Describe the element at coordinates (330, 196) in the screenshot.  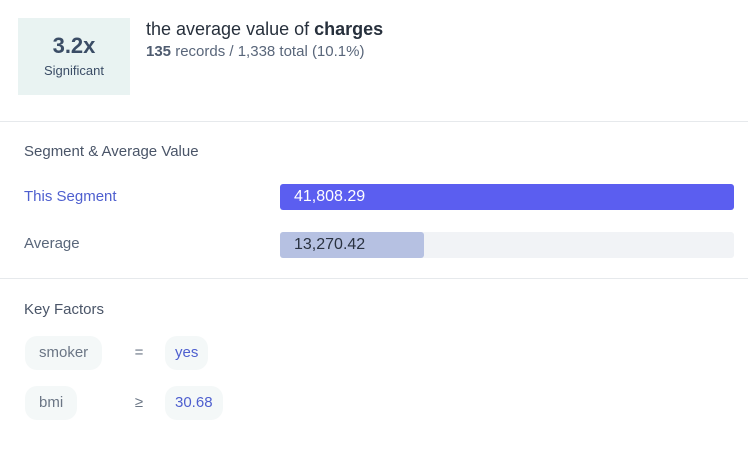
I see `segment-value: 41,808.29` at that location.